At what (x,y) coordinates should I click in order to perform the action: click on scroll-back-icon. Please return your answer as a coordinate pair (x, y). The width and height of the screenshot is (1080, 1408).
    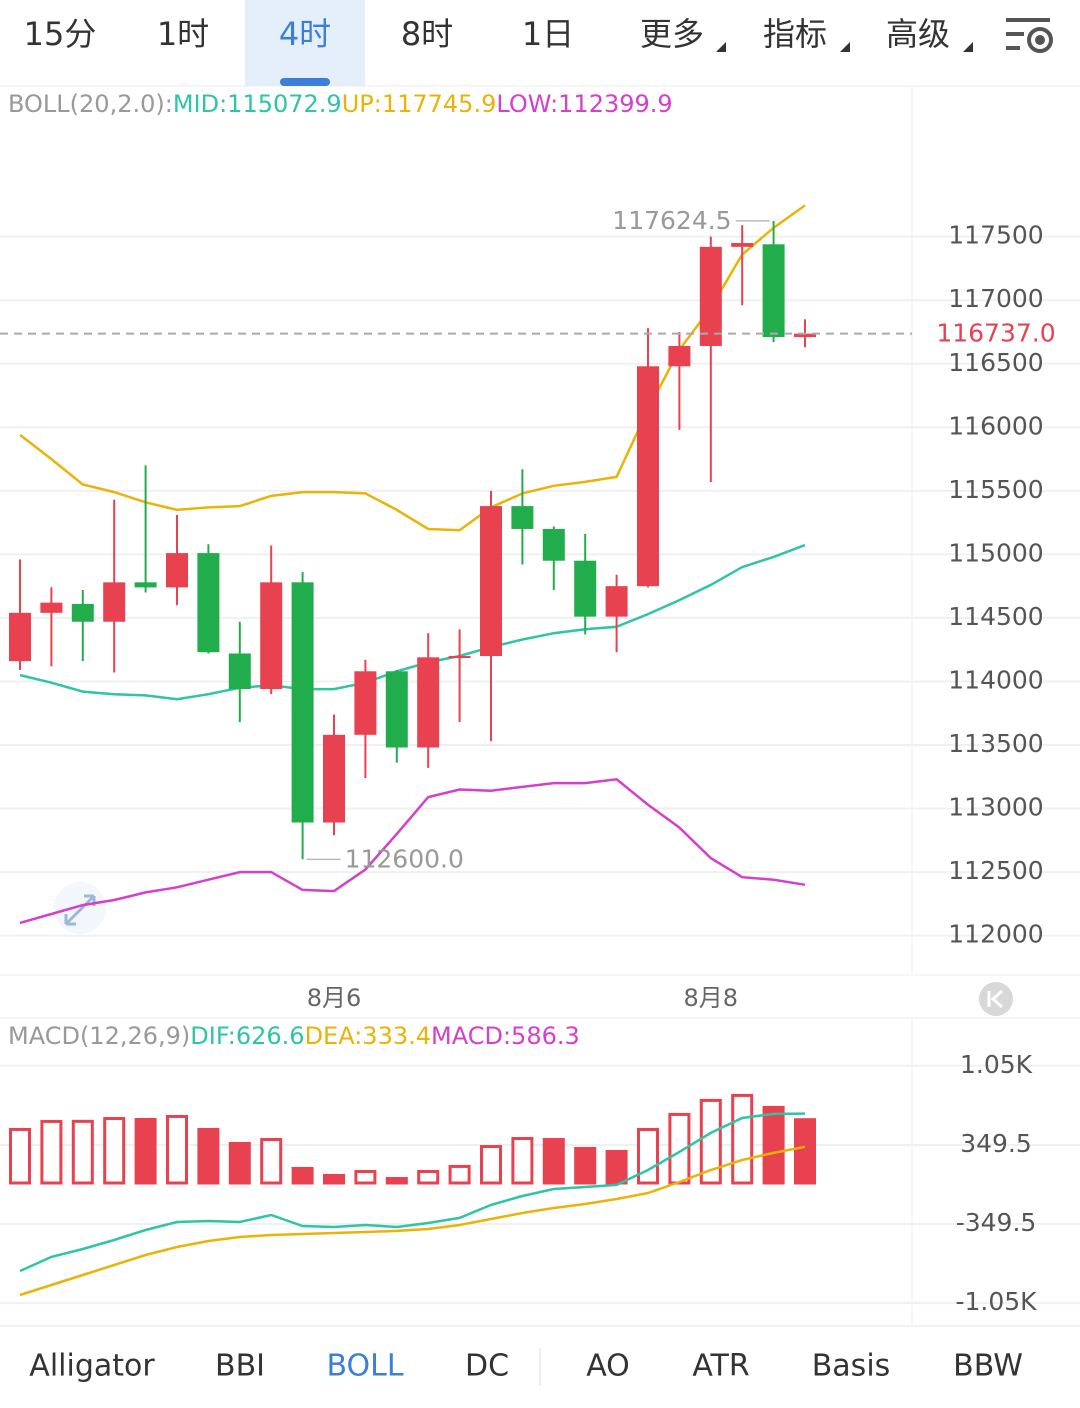
    Looking at the image, I should click on (996, 999).